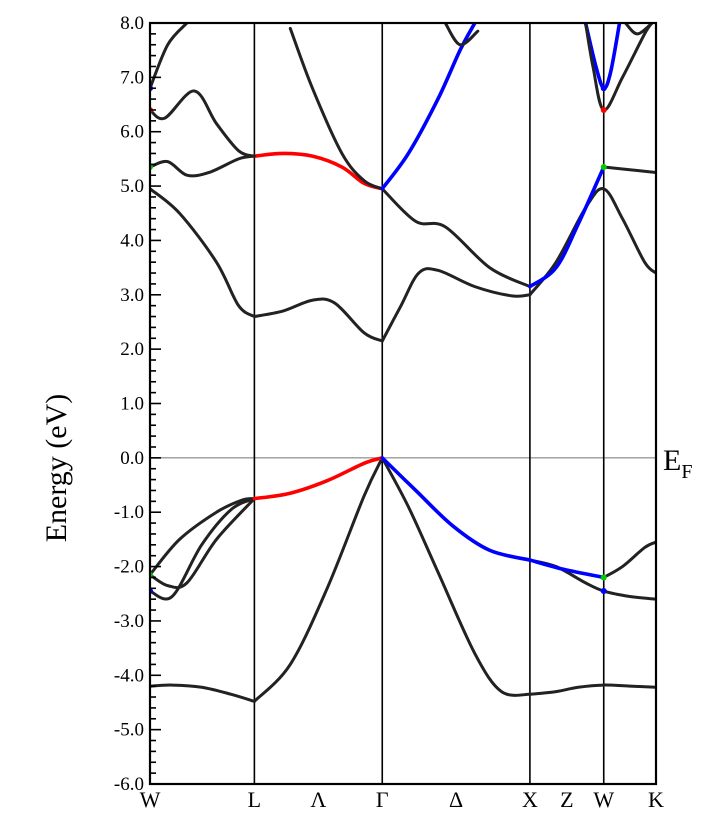 The width and height of the screenshot is (707, 829). I want to click on y-tick-label: 8.0, so click(132, 23).